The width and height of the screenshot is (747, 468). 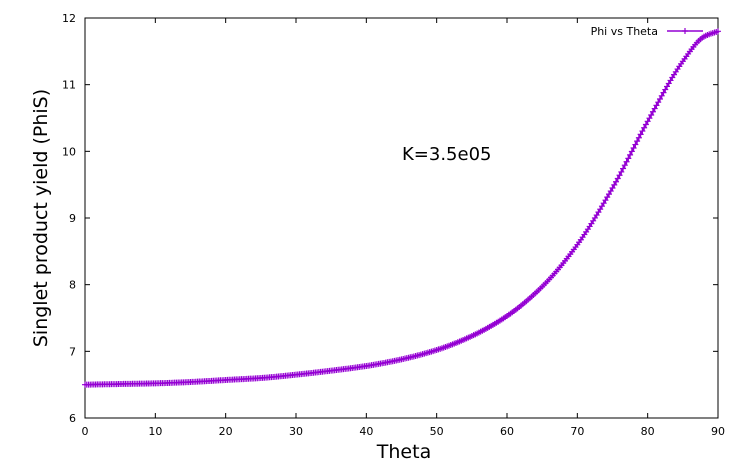 I want to click on y-tick-label: 12, so click(x=69, y=18).